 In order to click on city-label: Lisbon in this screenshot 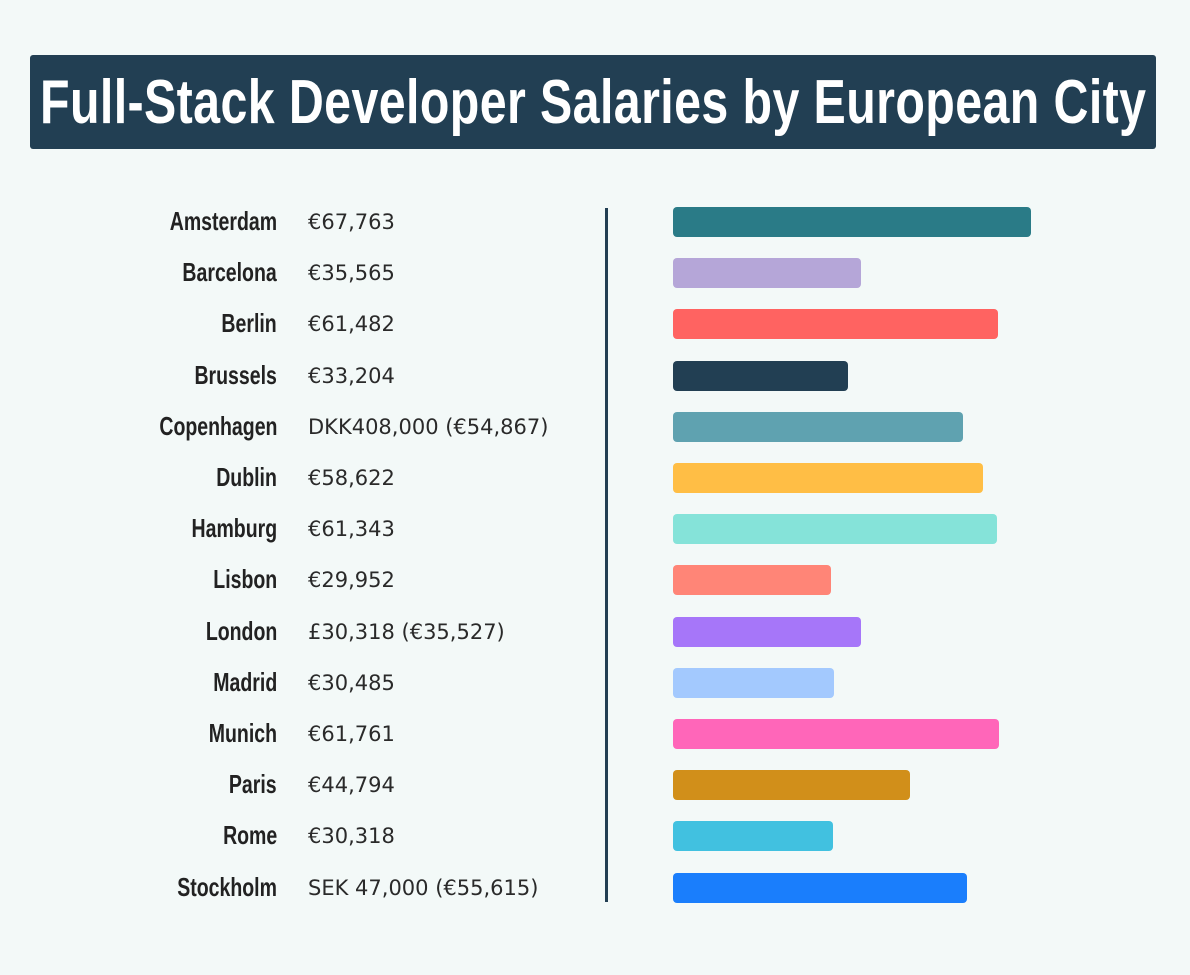, I will do `click(245, 579)`.